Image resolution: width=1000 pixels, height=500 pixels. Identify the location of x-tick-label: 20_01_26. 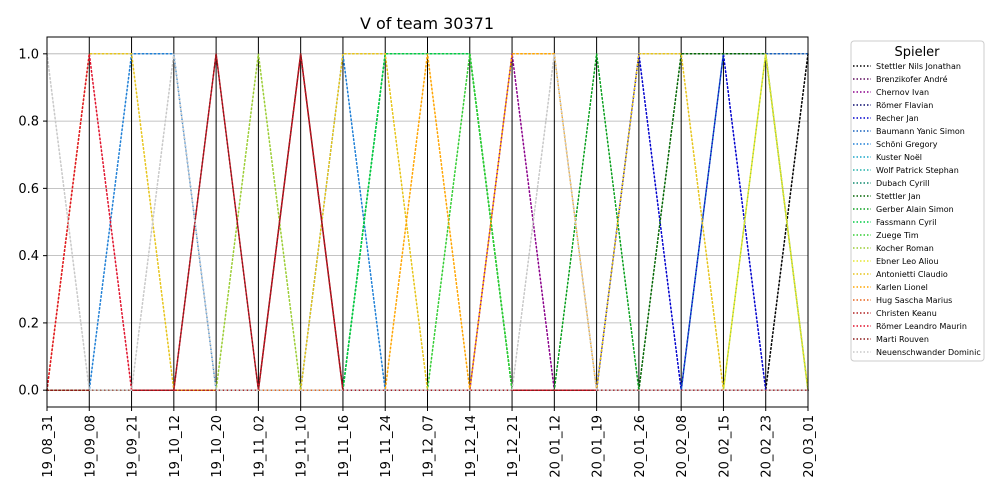
(640, 446).